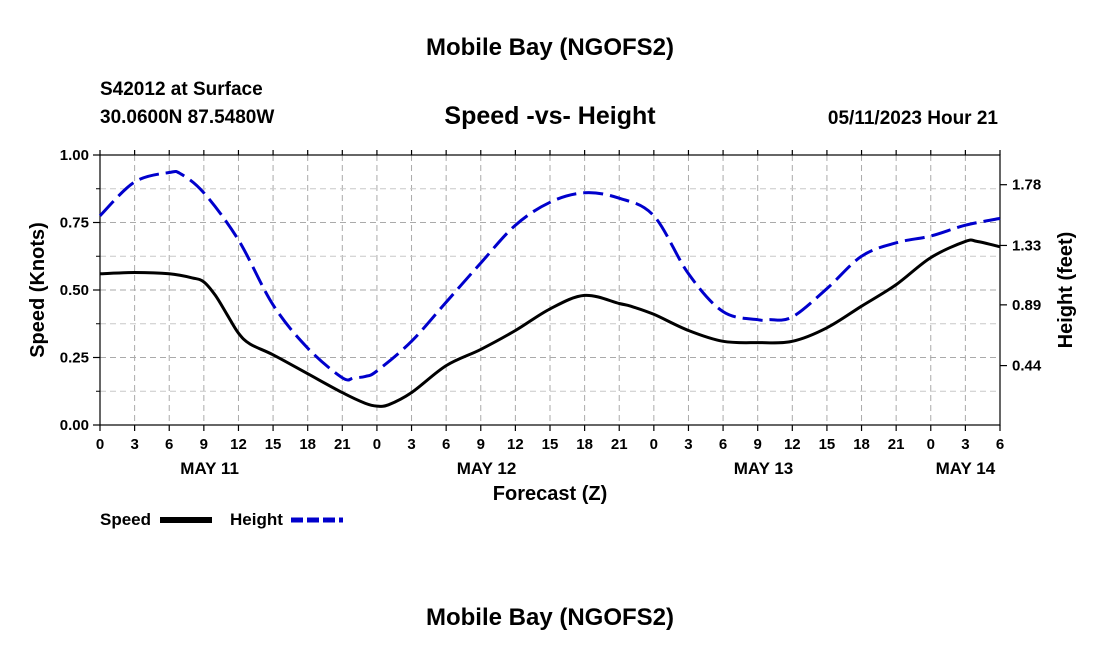  I want to click on chart-subtitle: Speed -vs- Height, so click(550, 116).